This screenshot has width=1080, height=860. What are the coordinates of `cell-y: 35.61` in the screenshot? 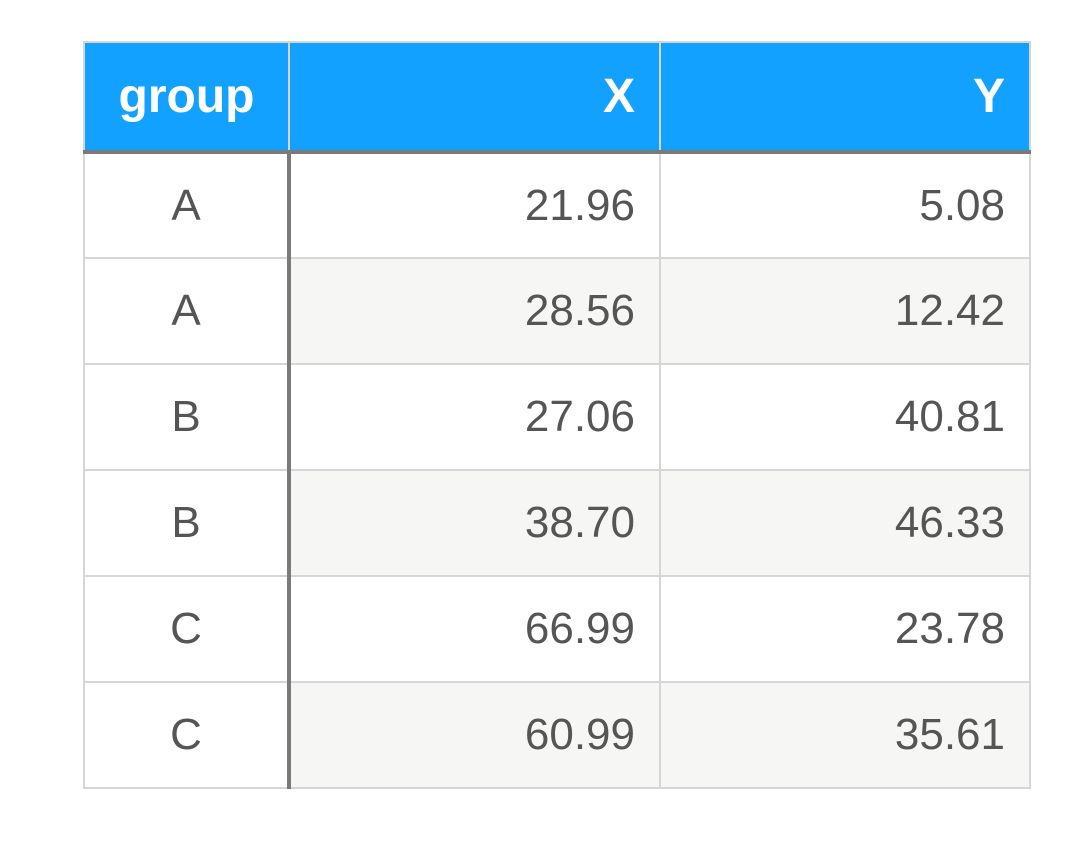 It's located at (845, 735).